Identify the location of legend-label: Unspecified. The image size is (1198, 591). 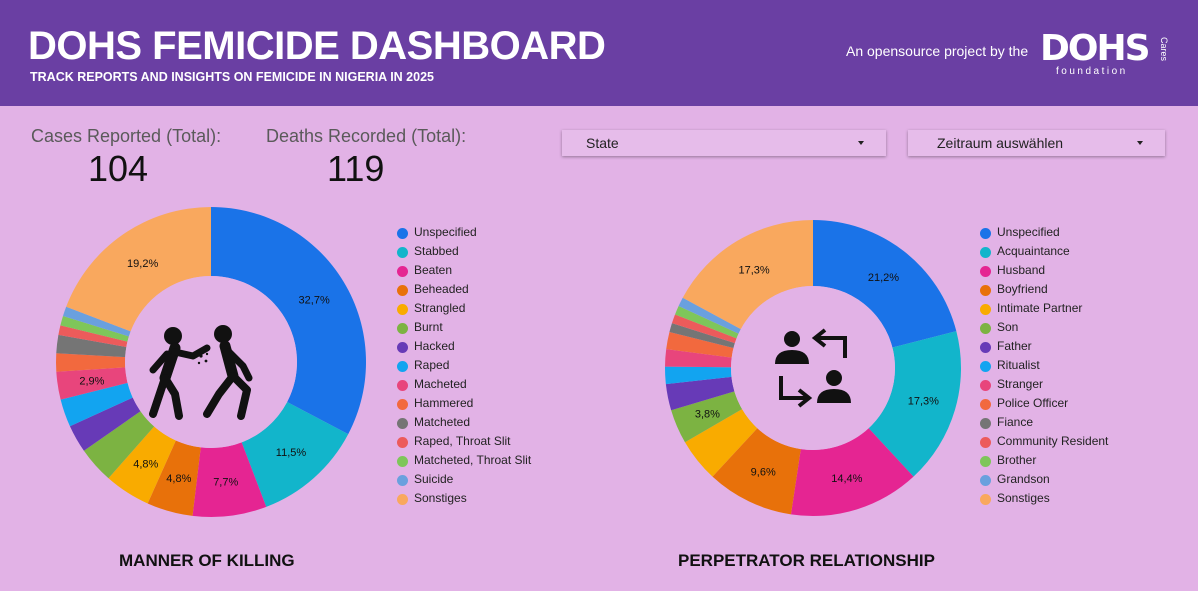
(445, 232).